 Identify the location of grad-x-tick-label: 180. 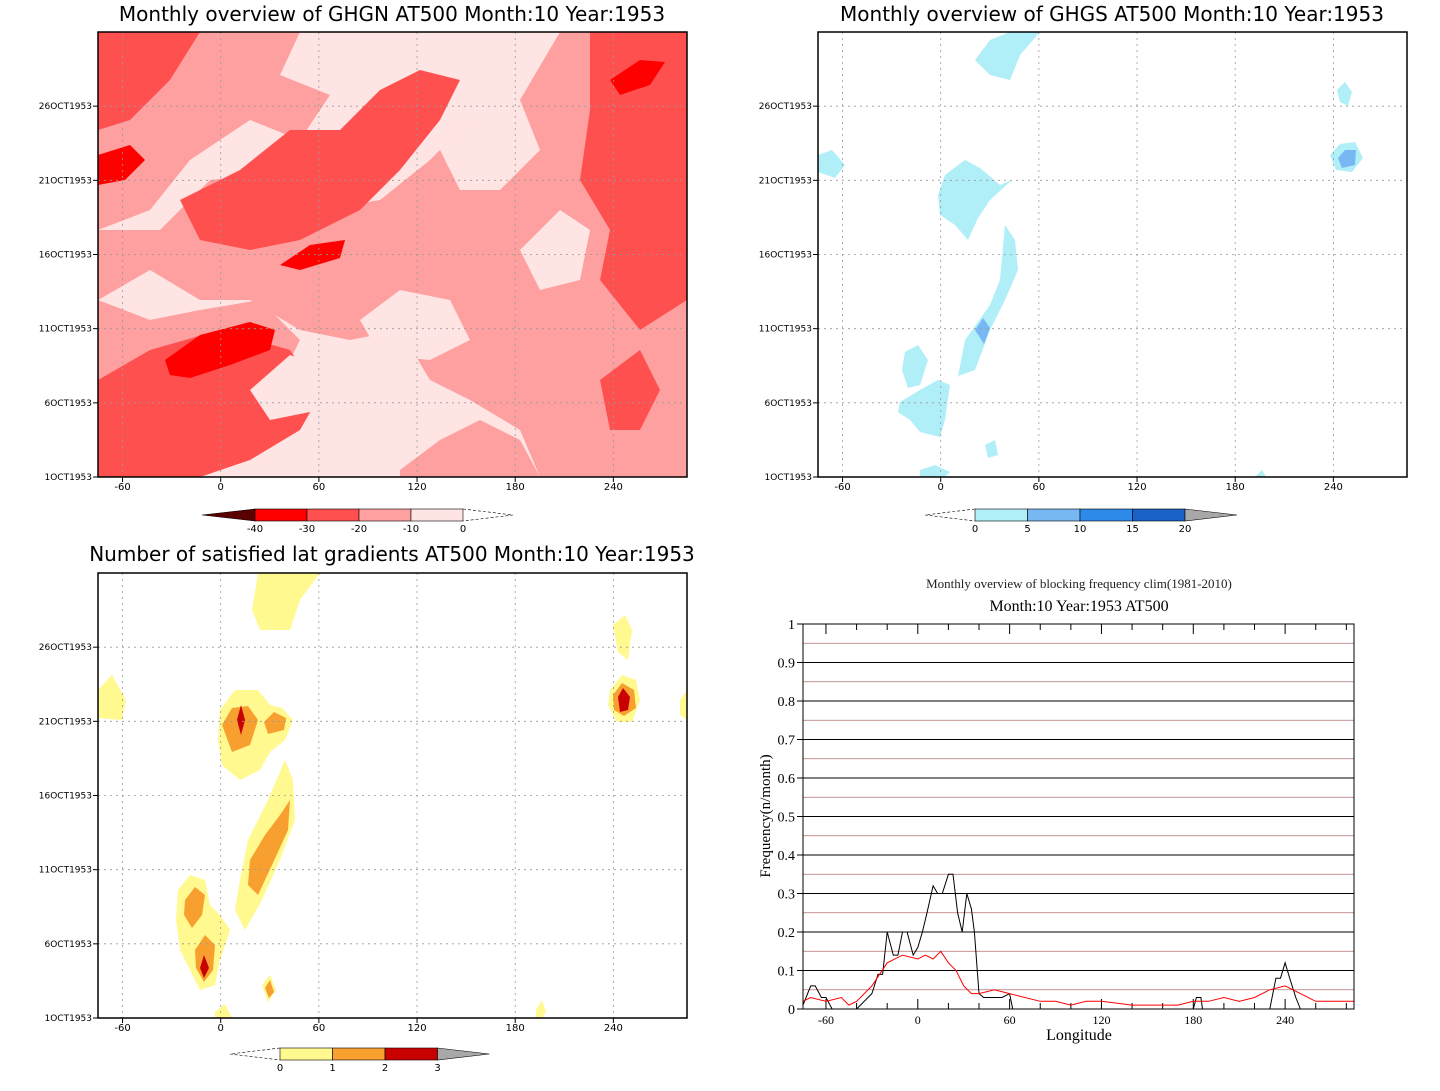
(515, 1028).